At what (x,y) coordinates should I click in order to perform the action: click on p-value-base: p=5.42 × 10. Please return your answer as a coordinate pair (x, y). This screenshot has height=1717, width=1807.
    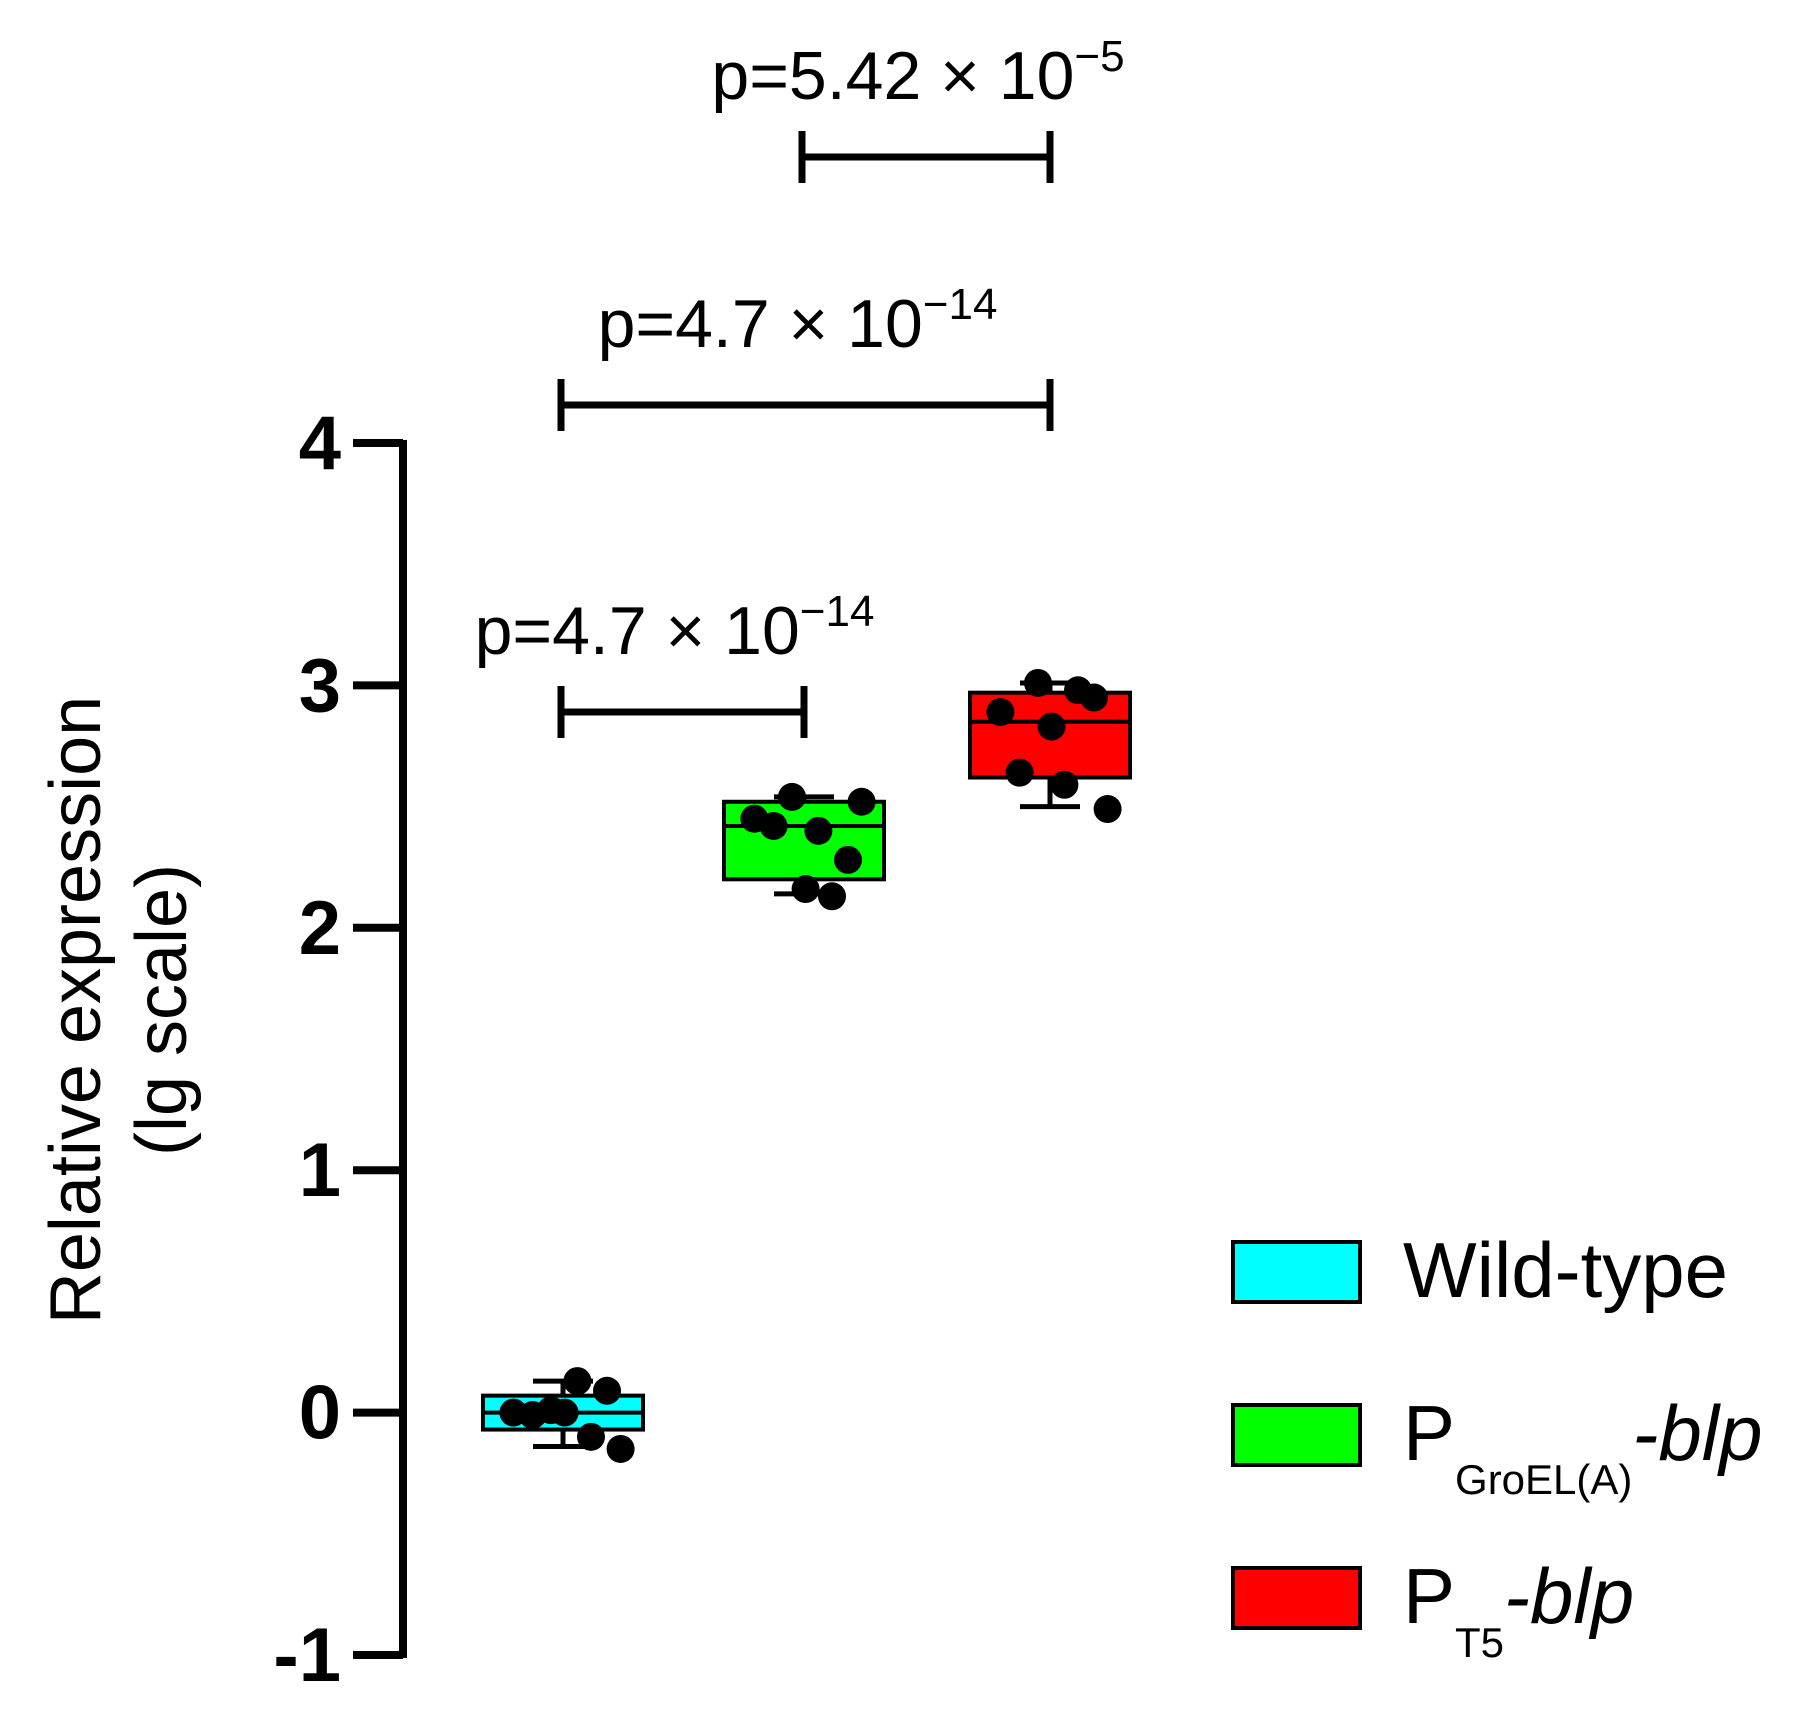
    Looking at the image, I should click on (892, 76).